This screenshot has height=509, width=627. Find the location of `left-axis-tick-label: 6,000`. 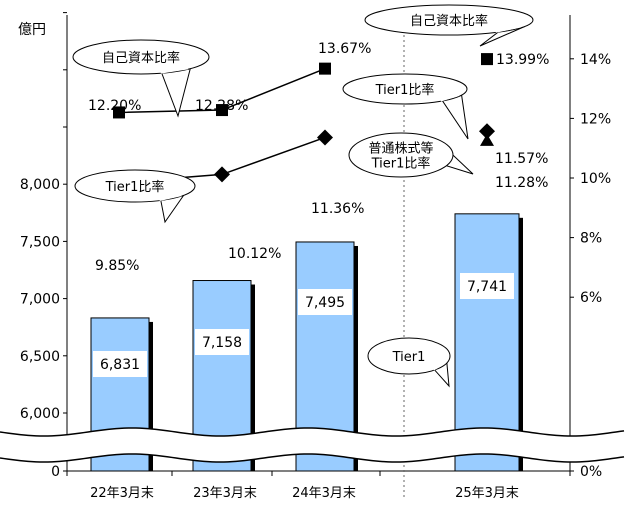

left-axis-tick-label: 6,000 is located at coordinates (40, 414).